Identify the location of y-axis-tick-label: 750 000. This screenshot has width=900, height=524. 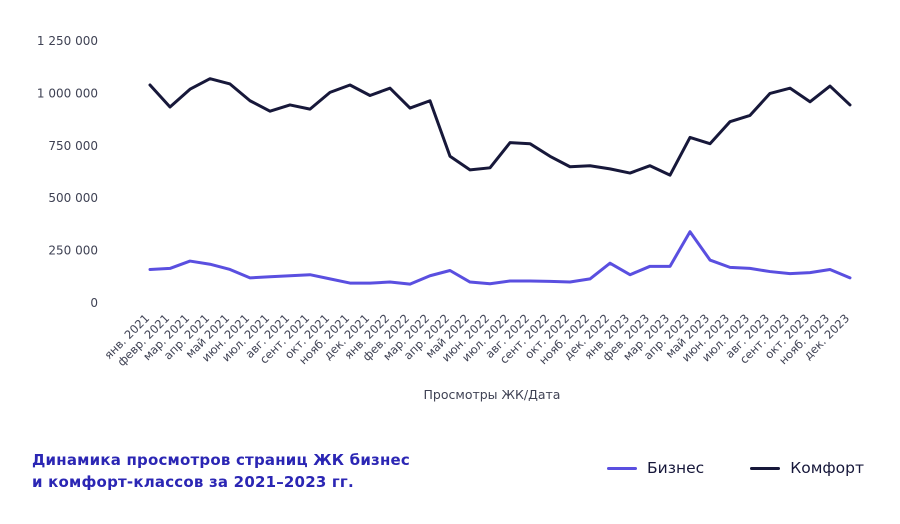
(73, 146).